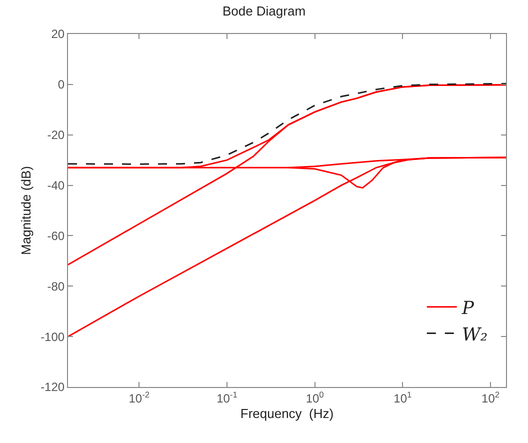 This screenshot has width=528, height=443. What do you see at coordinates (56, 185) in the screenshot?
I see `y-tick-label: -40` at bounding box center [56, 185].